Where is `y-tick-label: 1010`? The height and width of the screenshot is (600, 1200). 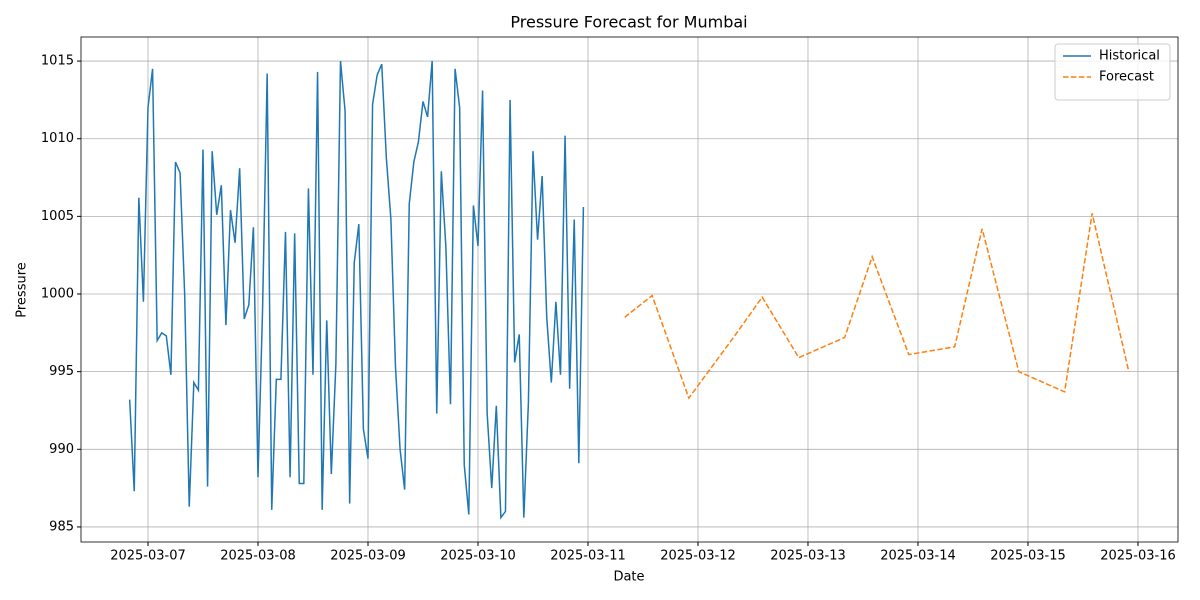
y-tick-label: 1010 is located at coordinates (57, 138).